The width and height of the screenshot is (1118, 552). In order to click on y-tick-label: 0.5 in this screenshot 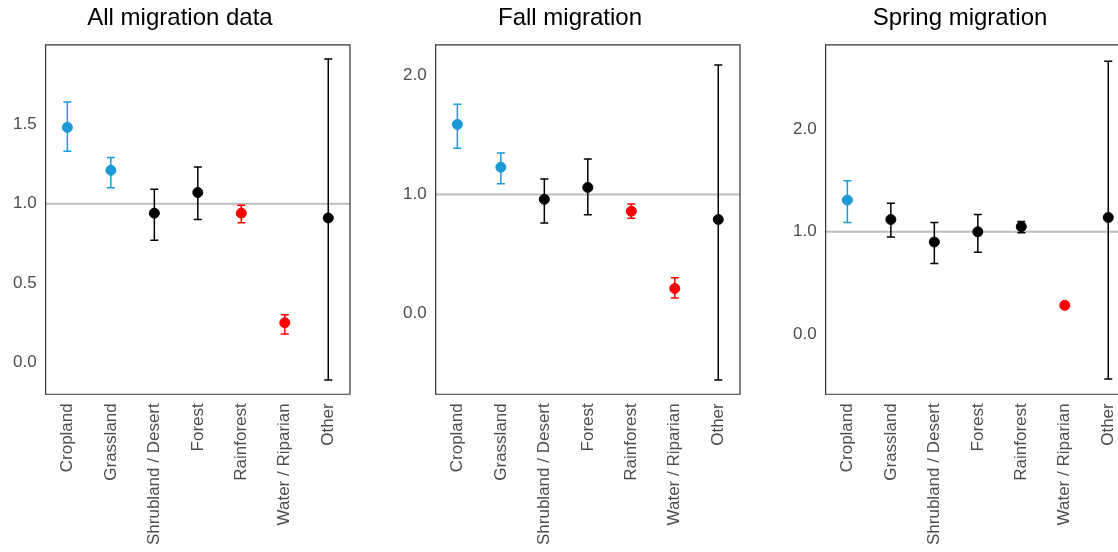, I will do `click(24, 282)`.